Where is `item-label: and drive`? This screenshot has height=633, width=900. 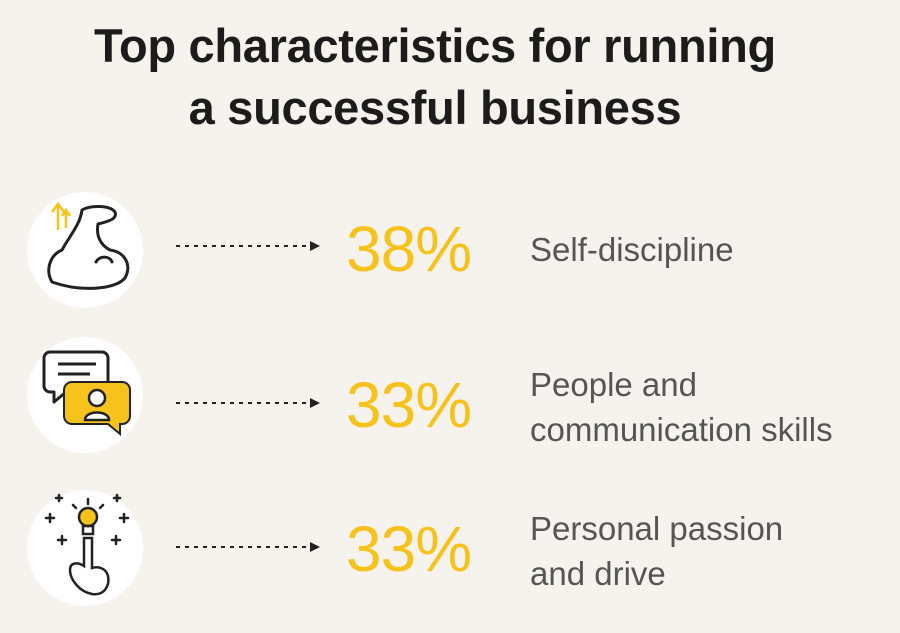
item-label: and drive is located at coordinates (598, 573).